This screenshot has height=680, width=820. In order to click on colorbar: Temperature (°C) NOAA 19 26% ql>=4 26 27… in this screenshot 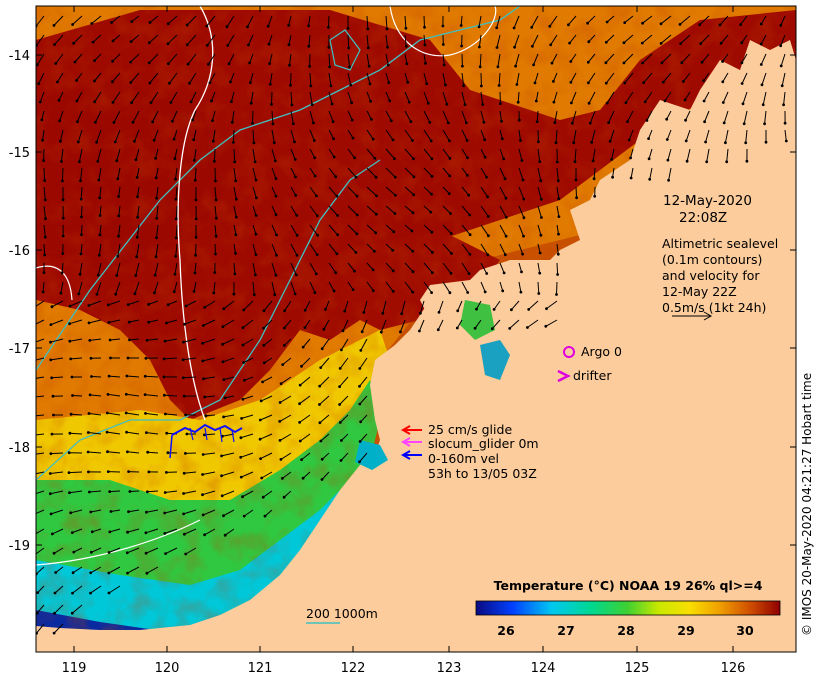, I will do `click(628, 608)`.